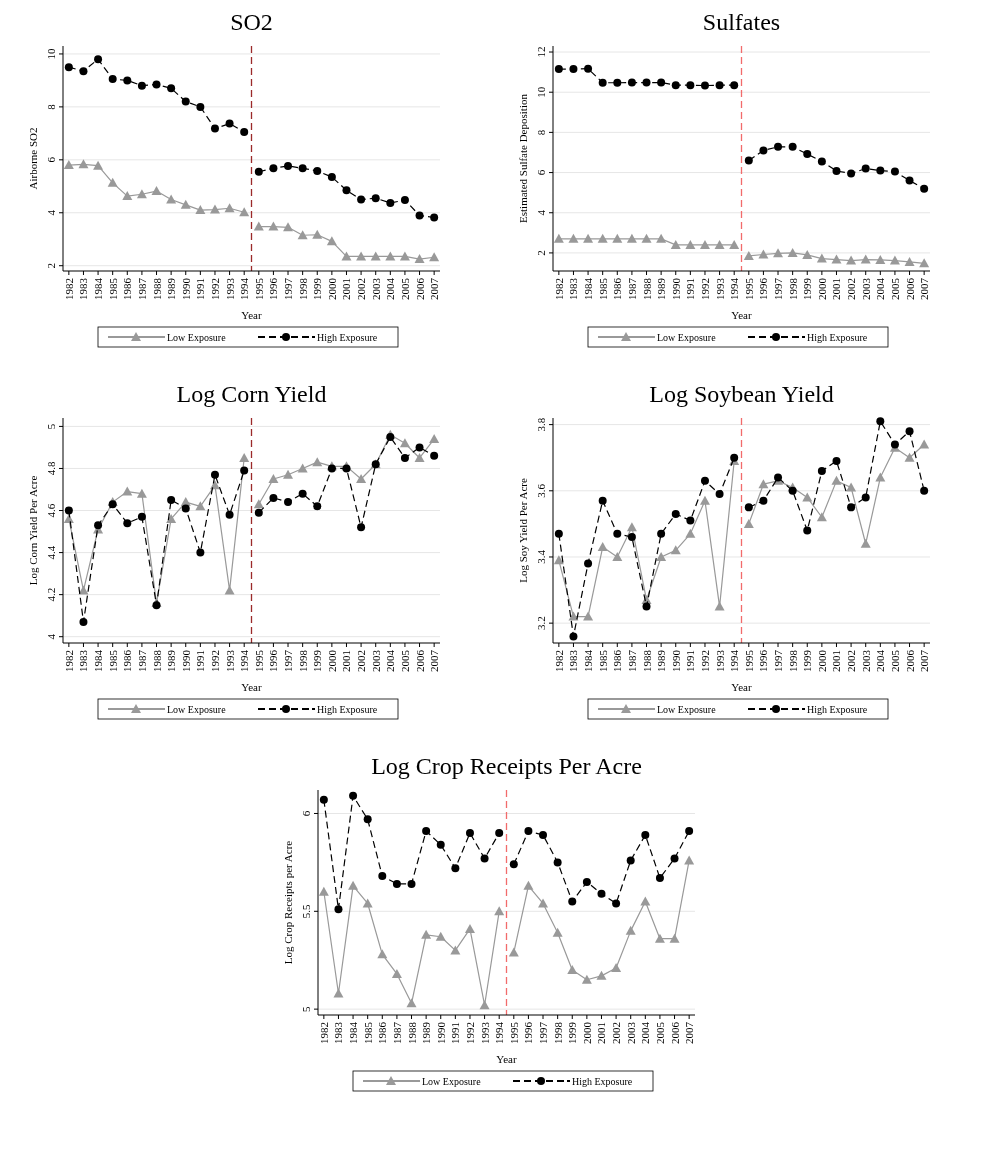 Image resolution: width=990 pixels, height=1171 pixels. What do you see at coordinates (792, 660) in the screenshot?
I see `x-tick-label: 1998` at bounding box center [792, 660].